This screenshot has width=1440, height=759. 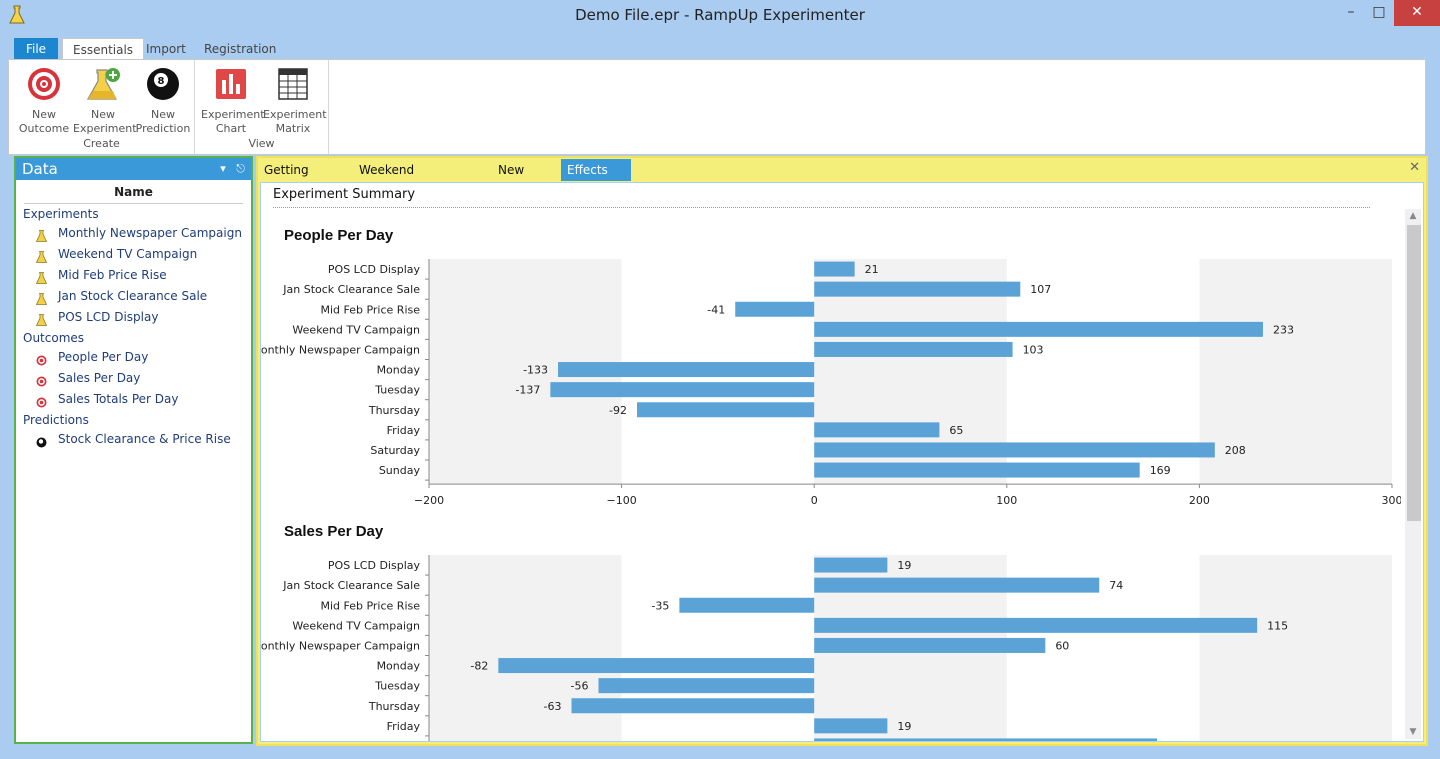 What do you see at coordinates (133, 193) in the screenshot?
I see `name-column-header: Name` at bounding box center [133, 193].